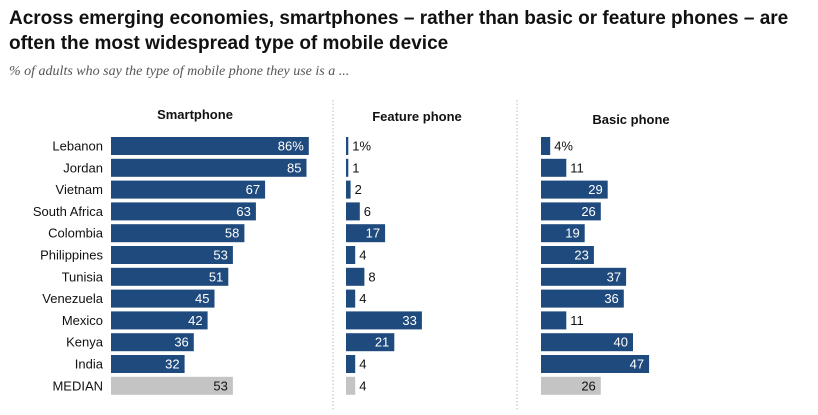  Describe the element at coordinates (367, 211) in the screenshot. I see `data-label-feature-phone-south-africa: 6` at that location.